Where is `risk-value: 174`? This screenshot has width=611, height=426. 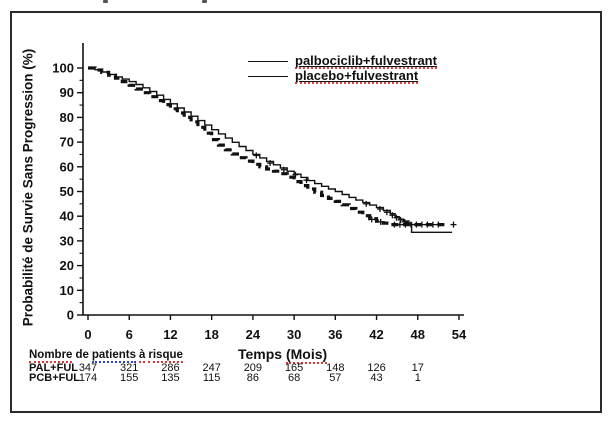
risk-value: 174 is located at coordinates (88, 378).